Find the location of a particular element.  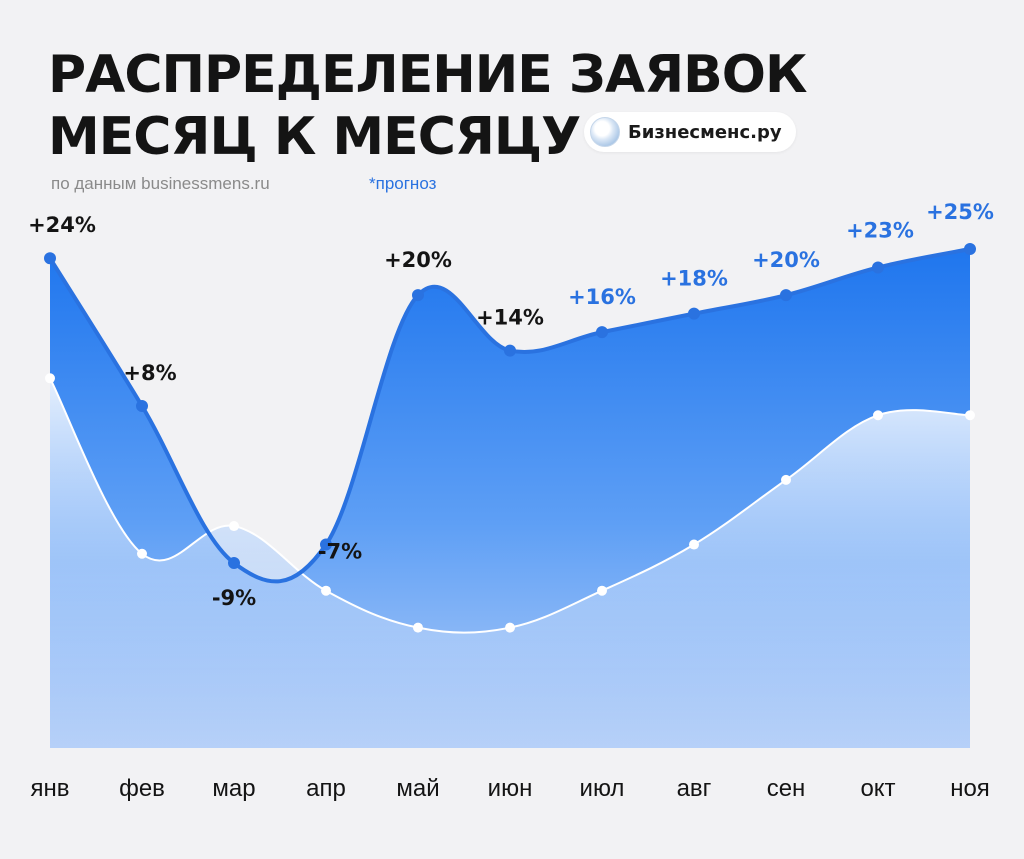

background-point-окт is located at coordinates (878, 415).